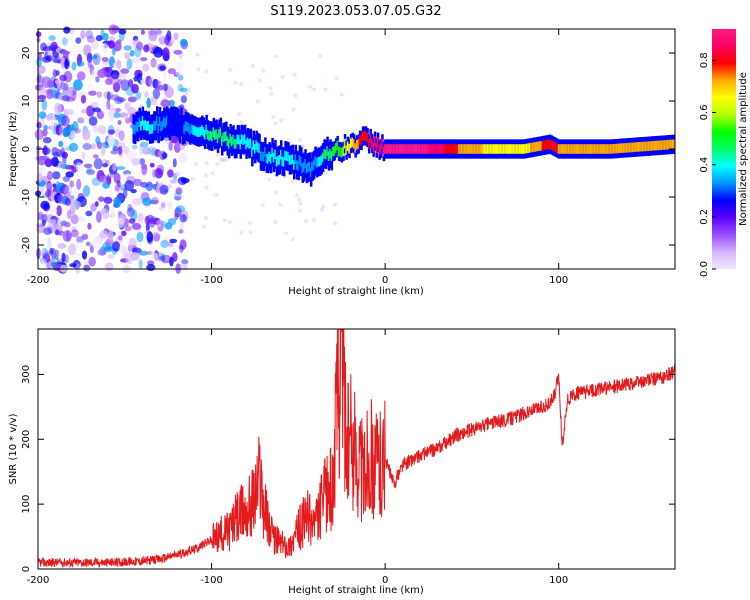 The image size is (750, 600). I want to click on x-tick-label: -200, so click(38, 280).